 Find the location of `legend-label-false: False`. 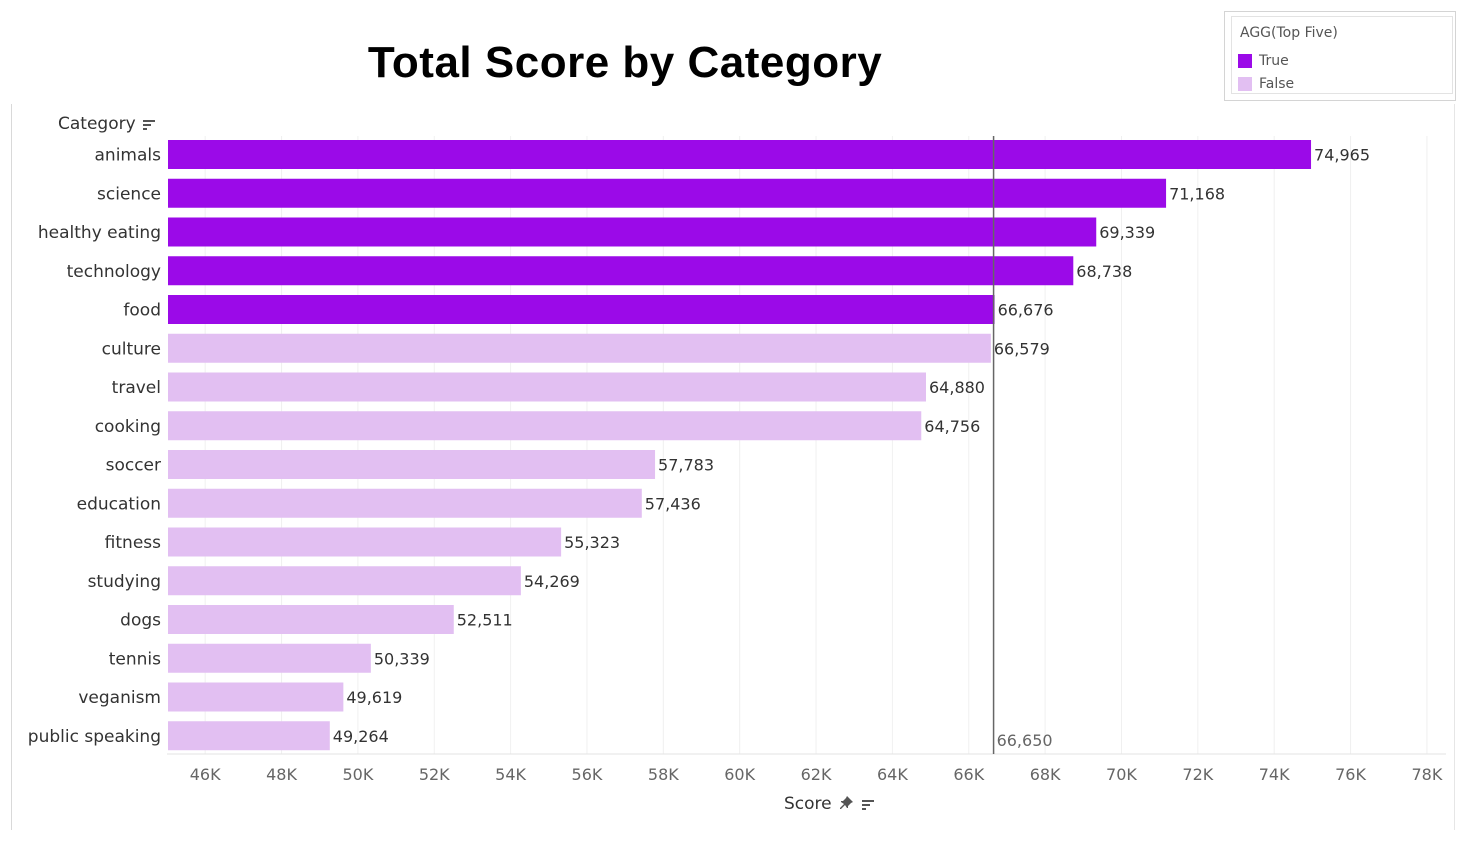

legend-label-false: False is located at coordinates (1277, 84).